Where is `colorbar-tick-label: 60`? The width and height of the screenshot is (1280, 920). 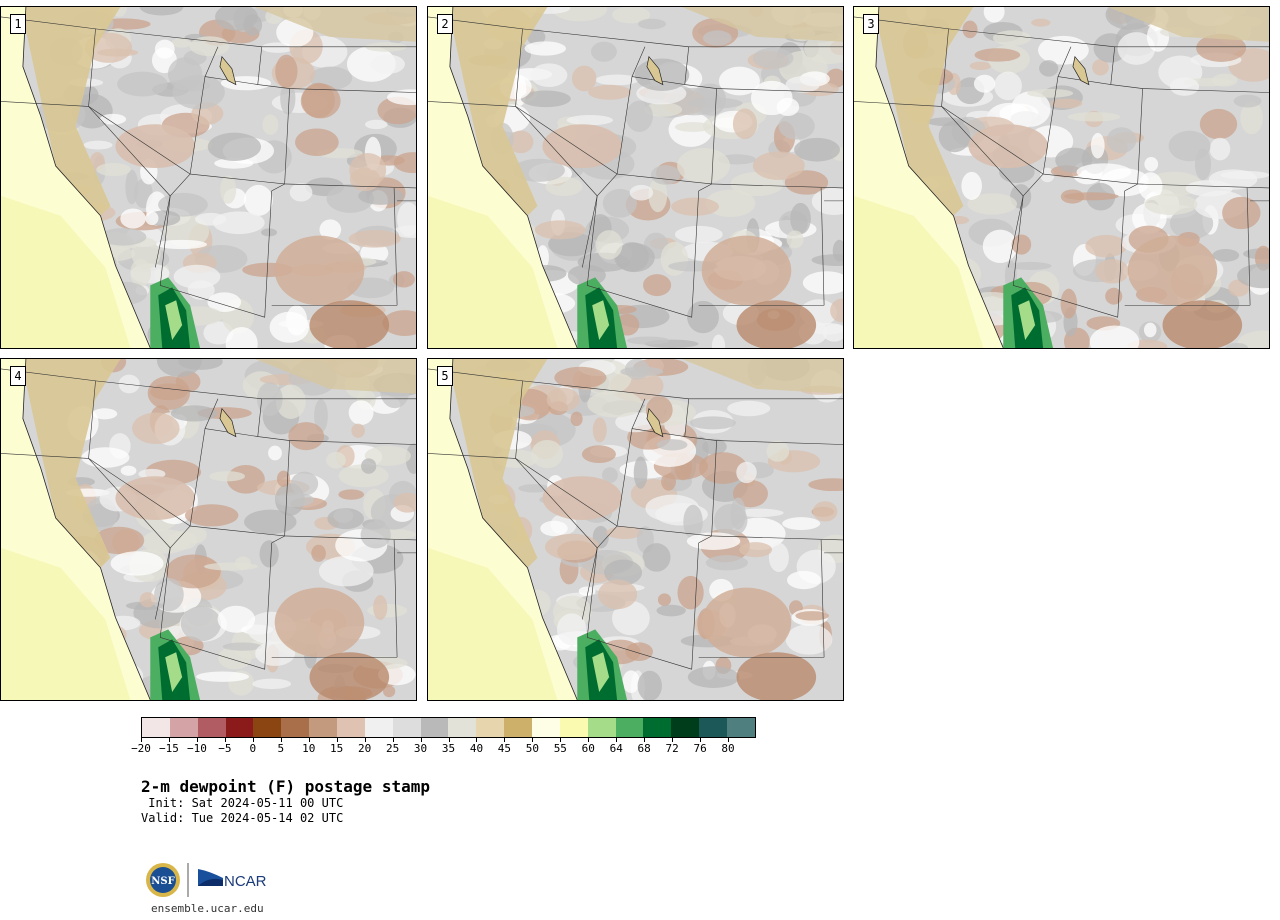 colorbar-tick-label: 60 is located at coordinates (588, 748).